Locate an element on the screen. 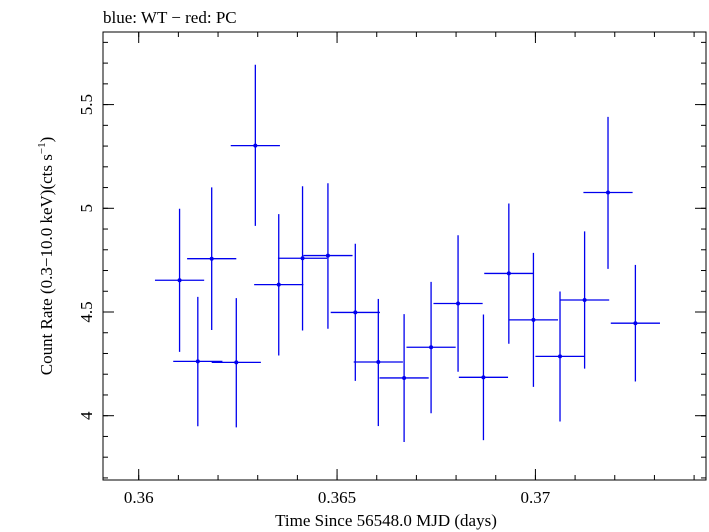 The height and width of the screenshot is (532, 709). x-tick-label: 0.37 is located at coordinates (536, 497).